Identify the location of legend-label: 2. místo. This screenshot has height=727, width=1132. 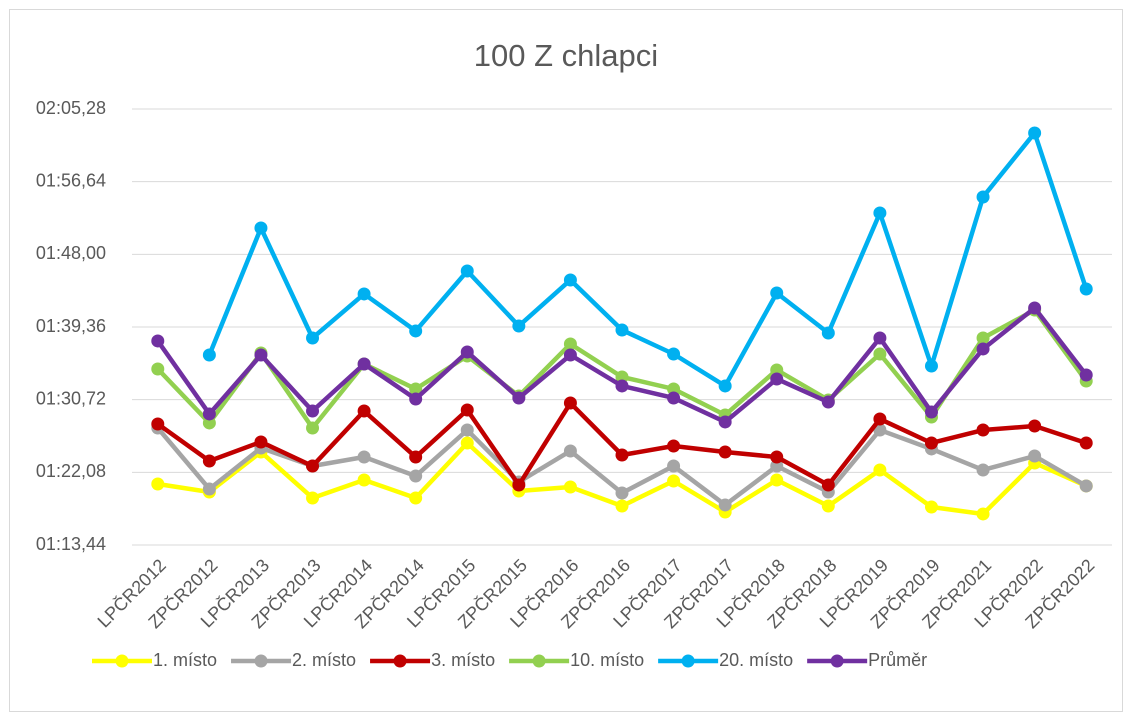
(324, 660).